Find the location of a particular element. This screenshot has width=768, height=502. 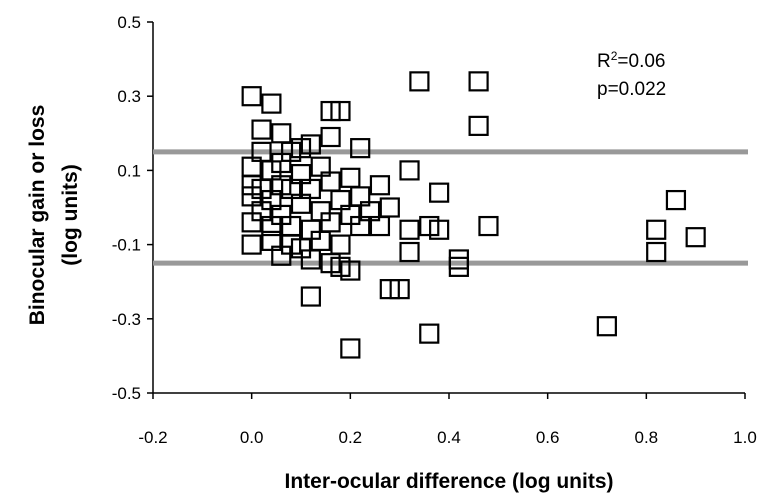

y-tick-label: 0.3 is located at coordinates (129, 96).